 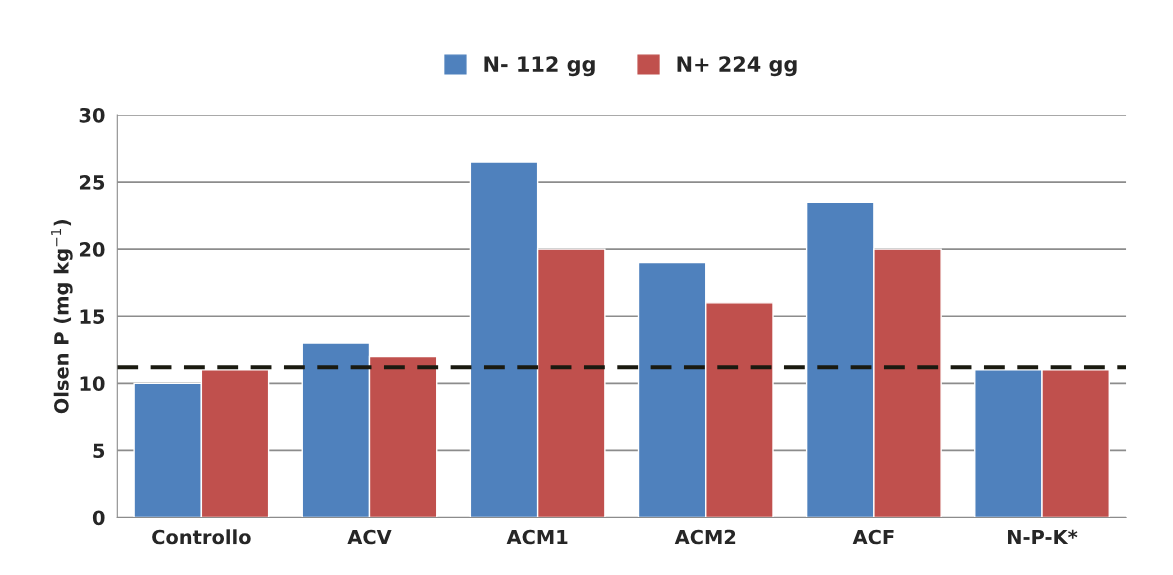 I want to click on x-tick-label: Controllo, so click(x=201, y=537).